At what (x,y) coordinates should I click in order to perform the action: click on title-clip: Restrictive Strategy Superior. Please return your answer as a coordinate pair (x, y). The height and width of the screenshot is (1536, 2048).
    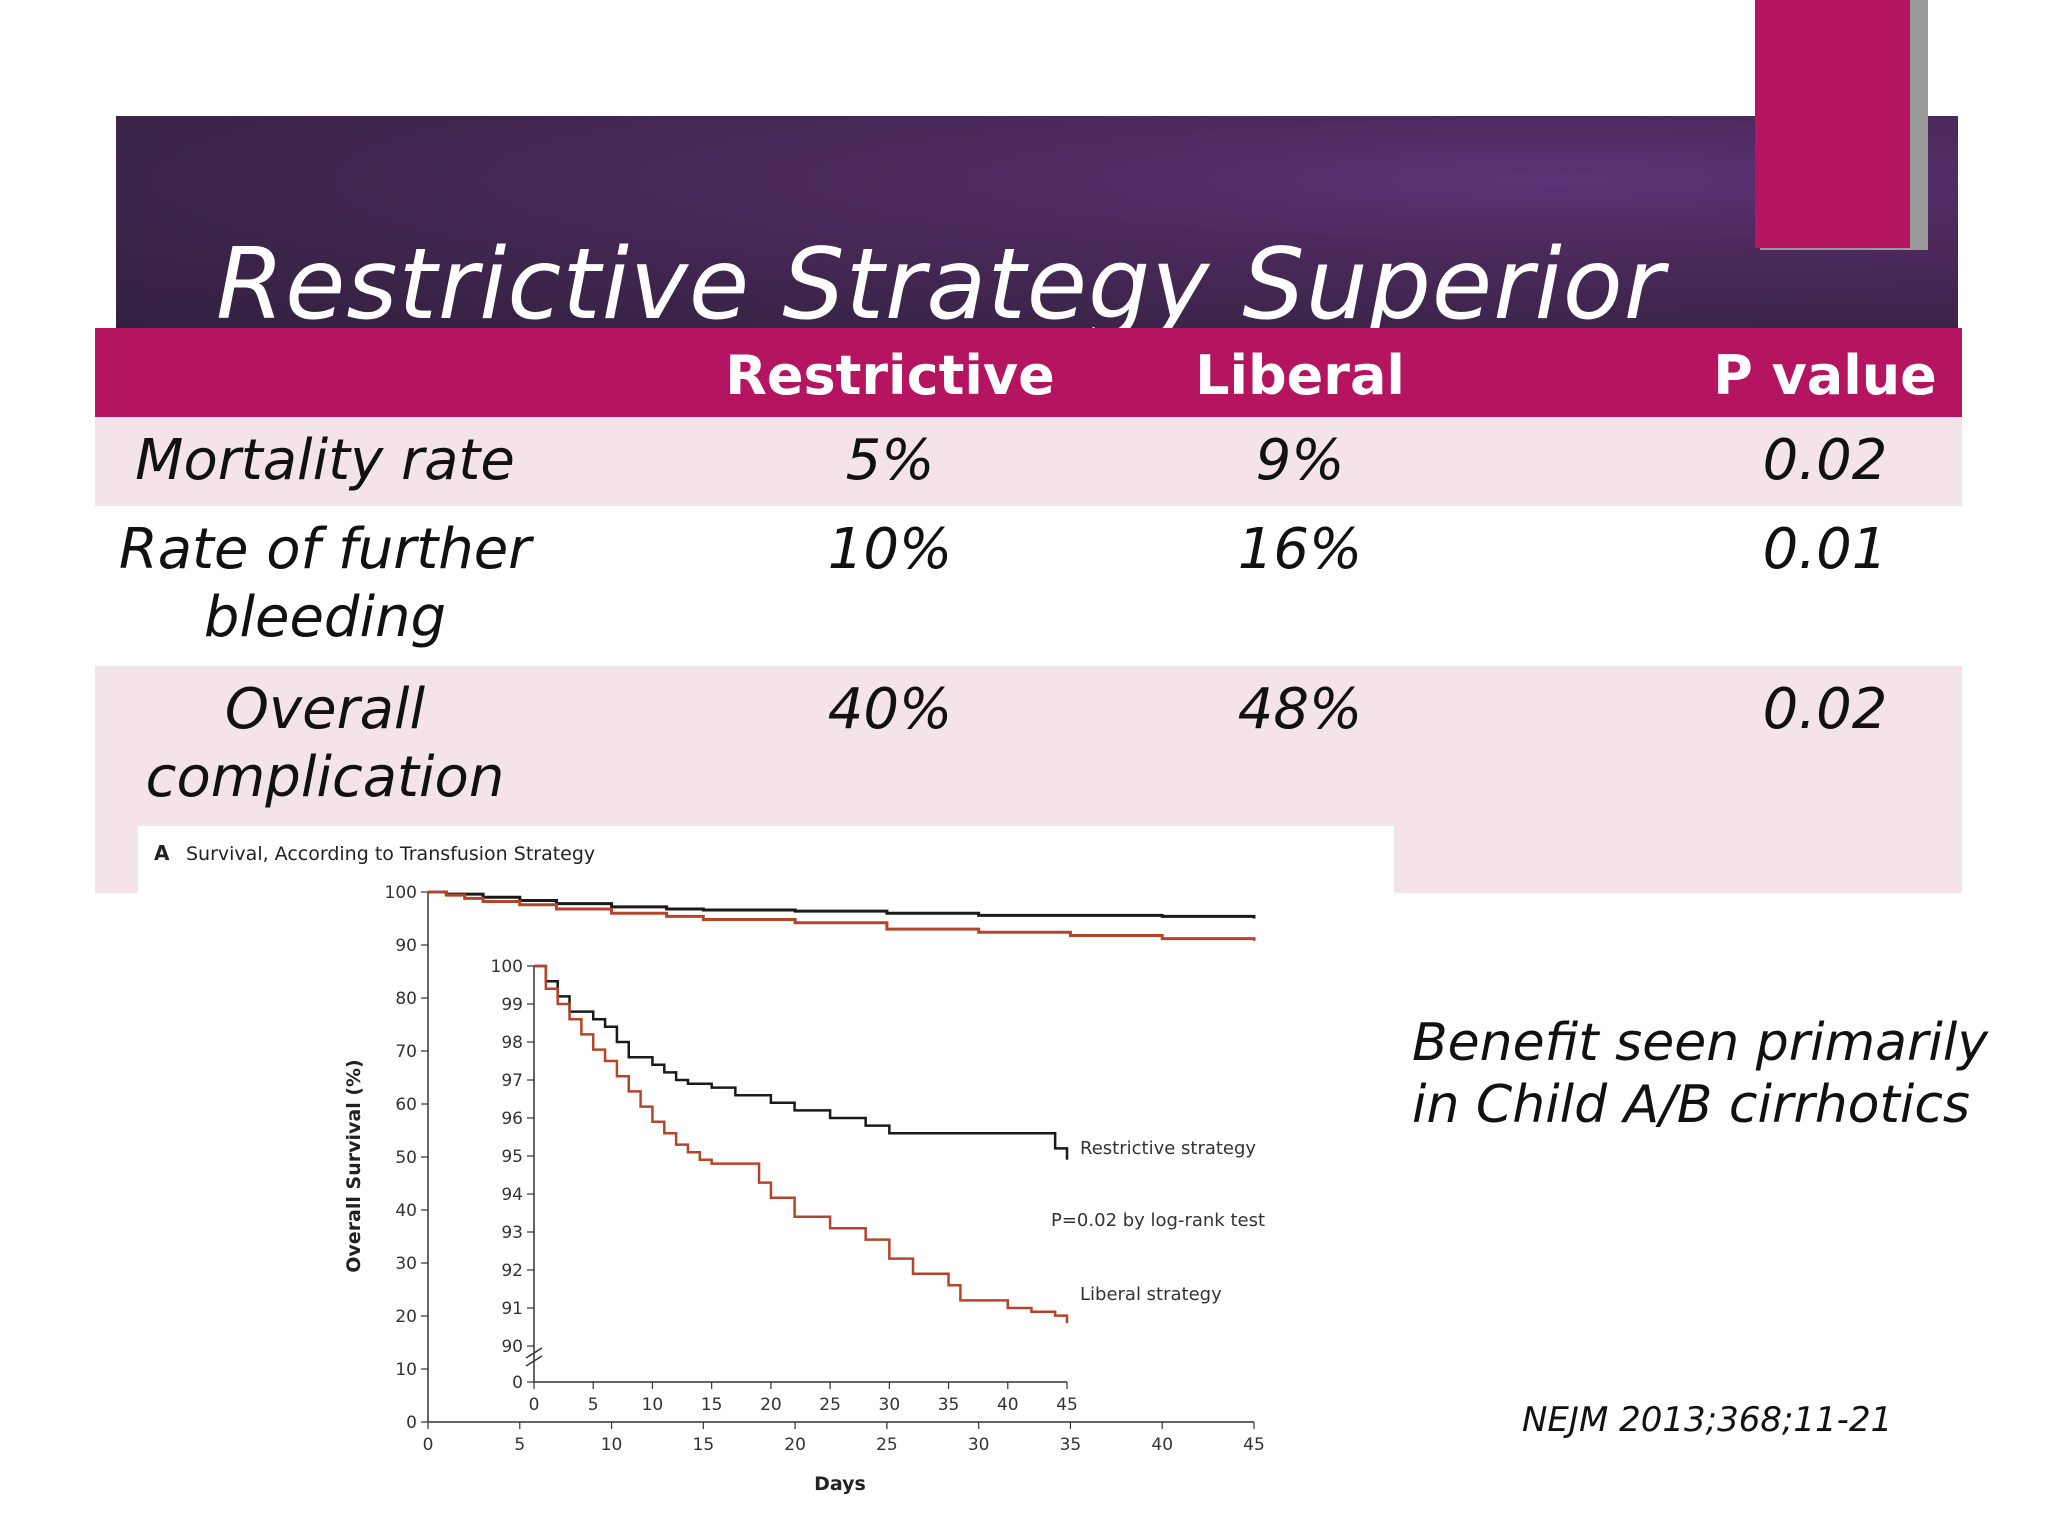
    Looking at the image, I should click on (1037, 222).